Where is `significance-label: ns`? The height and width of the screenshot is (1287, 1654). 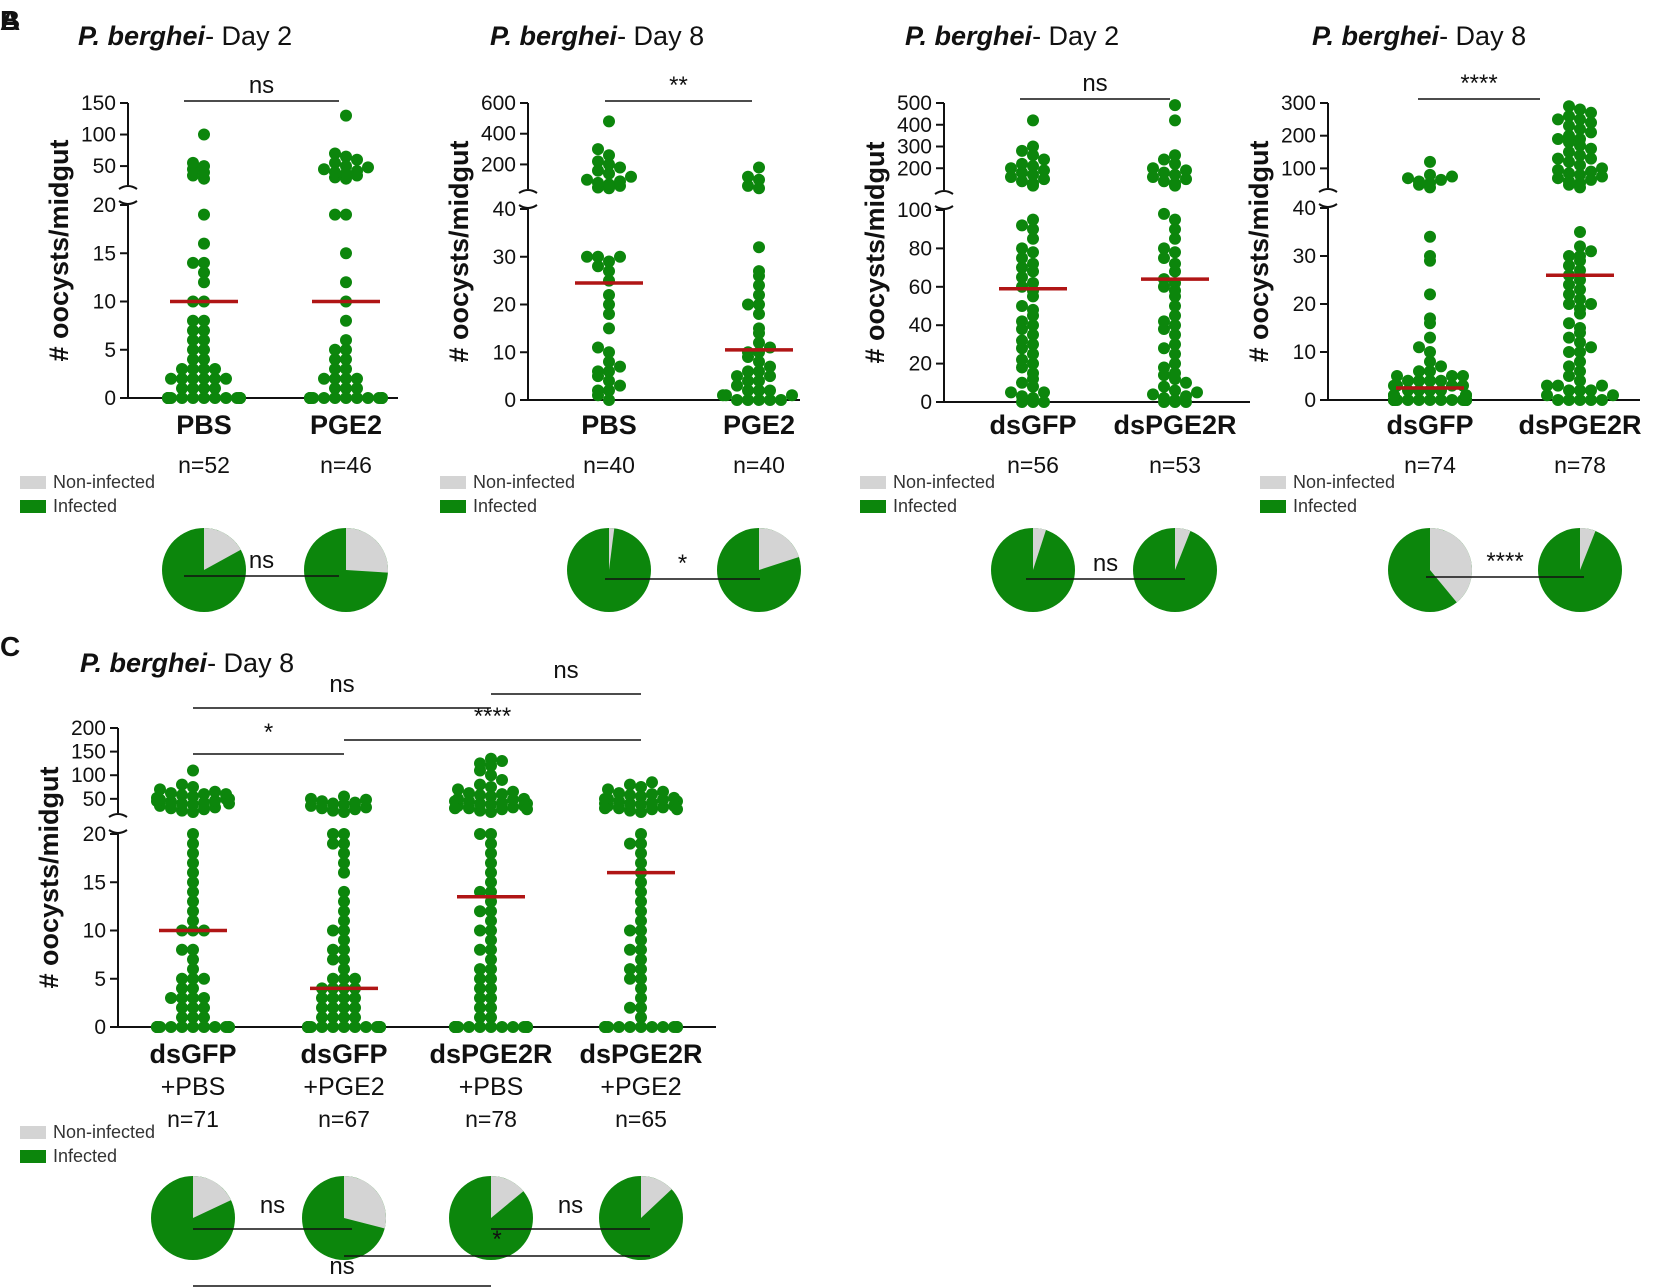 significance-label: ns is located at coordinates (570, 1205).